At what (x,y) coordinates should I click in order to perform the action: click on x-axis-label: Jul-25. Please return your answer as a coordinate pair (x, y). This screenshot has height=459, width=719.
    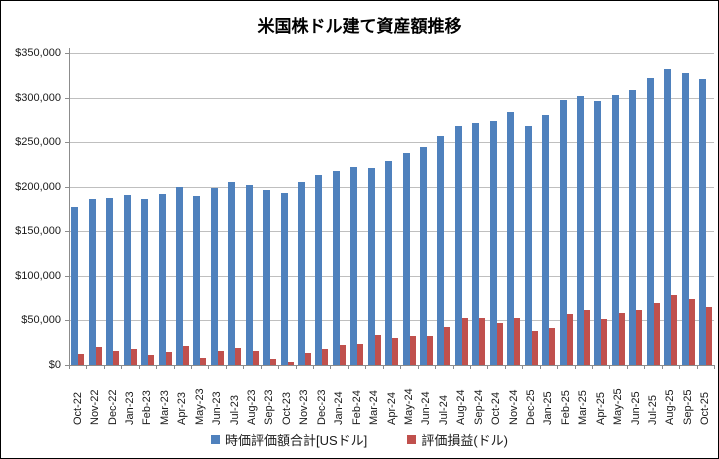
    Looking at the image, I should click on (652, 410).